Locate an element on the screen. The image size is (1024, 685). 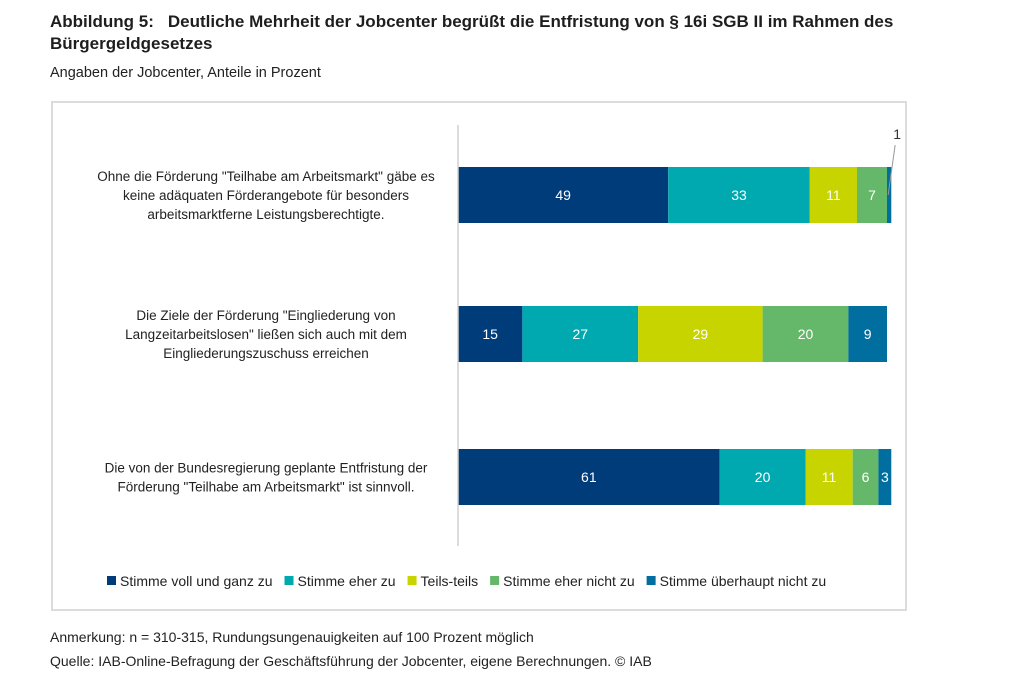
figure-number: Abbildung 5: is located at coordinates (102, 21).